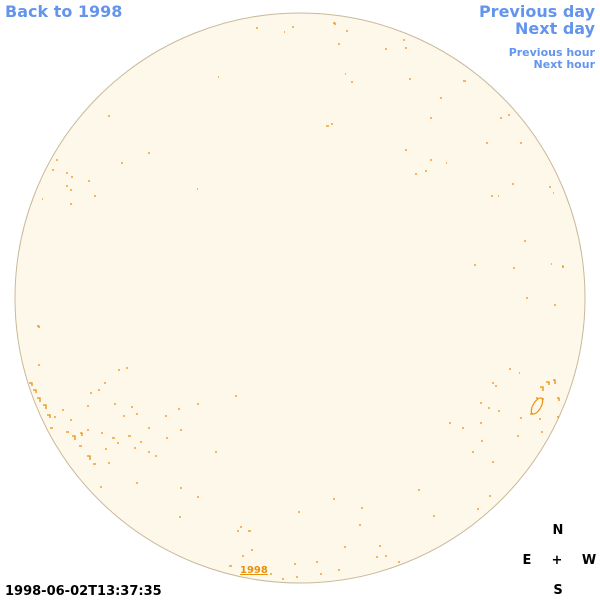 The image size is (600, 600). I want to click on compass-center: +, so click(557, 560).